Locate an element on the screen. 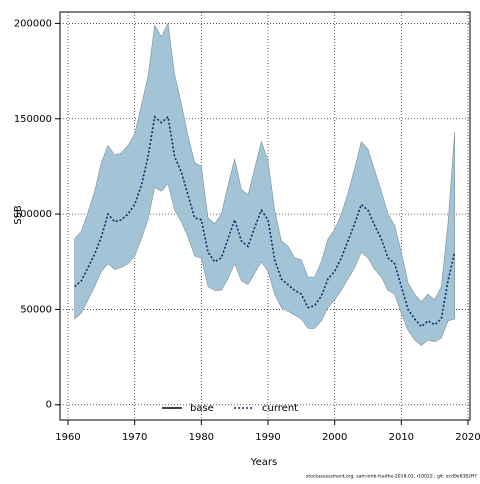 The height and width of the screenshot is (484, 480). x-axis-label: Years is located at coordinates (263, 462).